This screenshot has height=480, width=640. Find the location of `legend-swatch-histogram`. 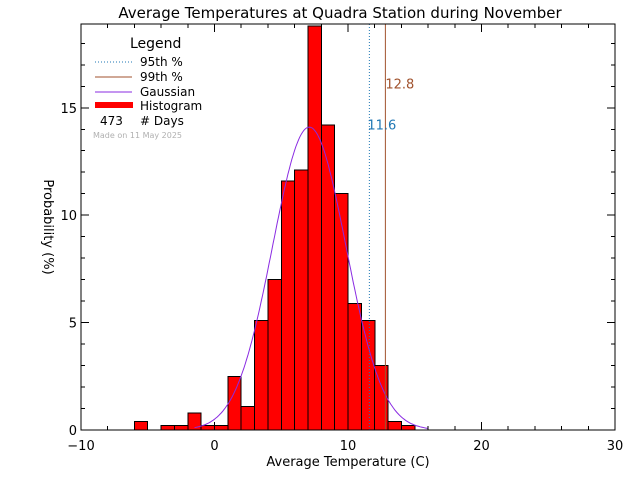

legend-swatch-histogram is located at coordinates (114, 105).